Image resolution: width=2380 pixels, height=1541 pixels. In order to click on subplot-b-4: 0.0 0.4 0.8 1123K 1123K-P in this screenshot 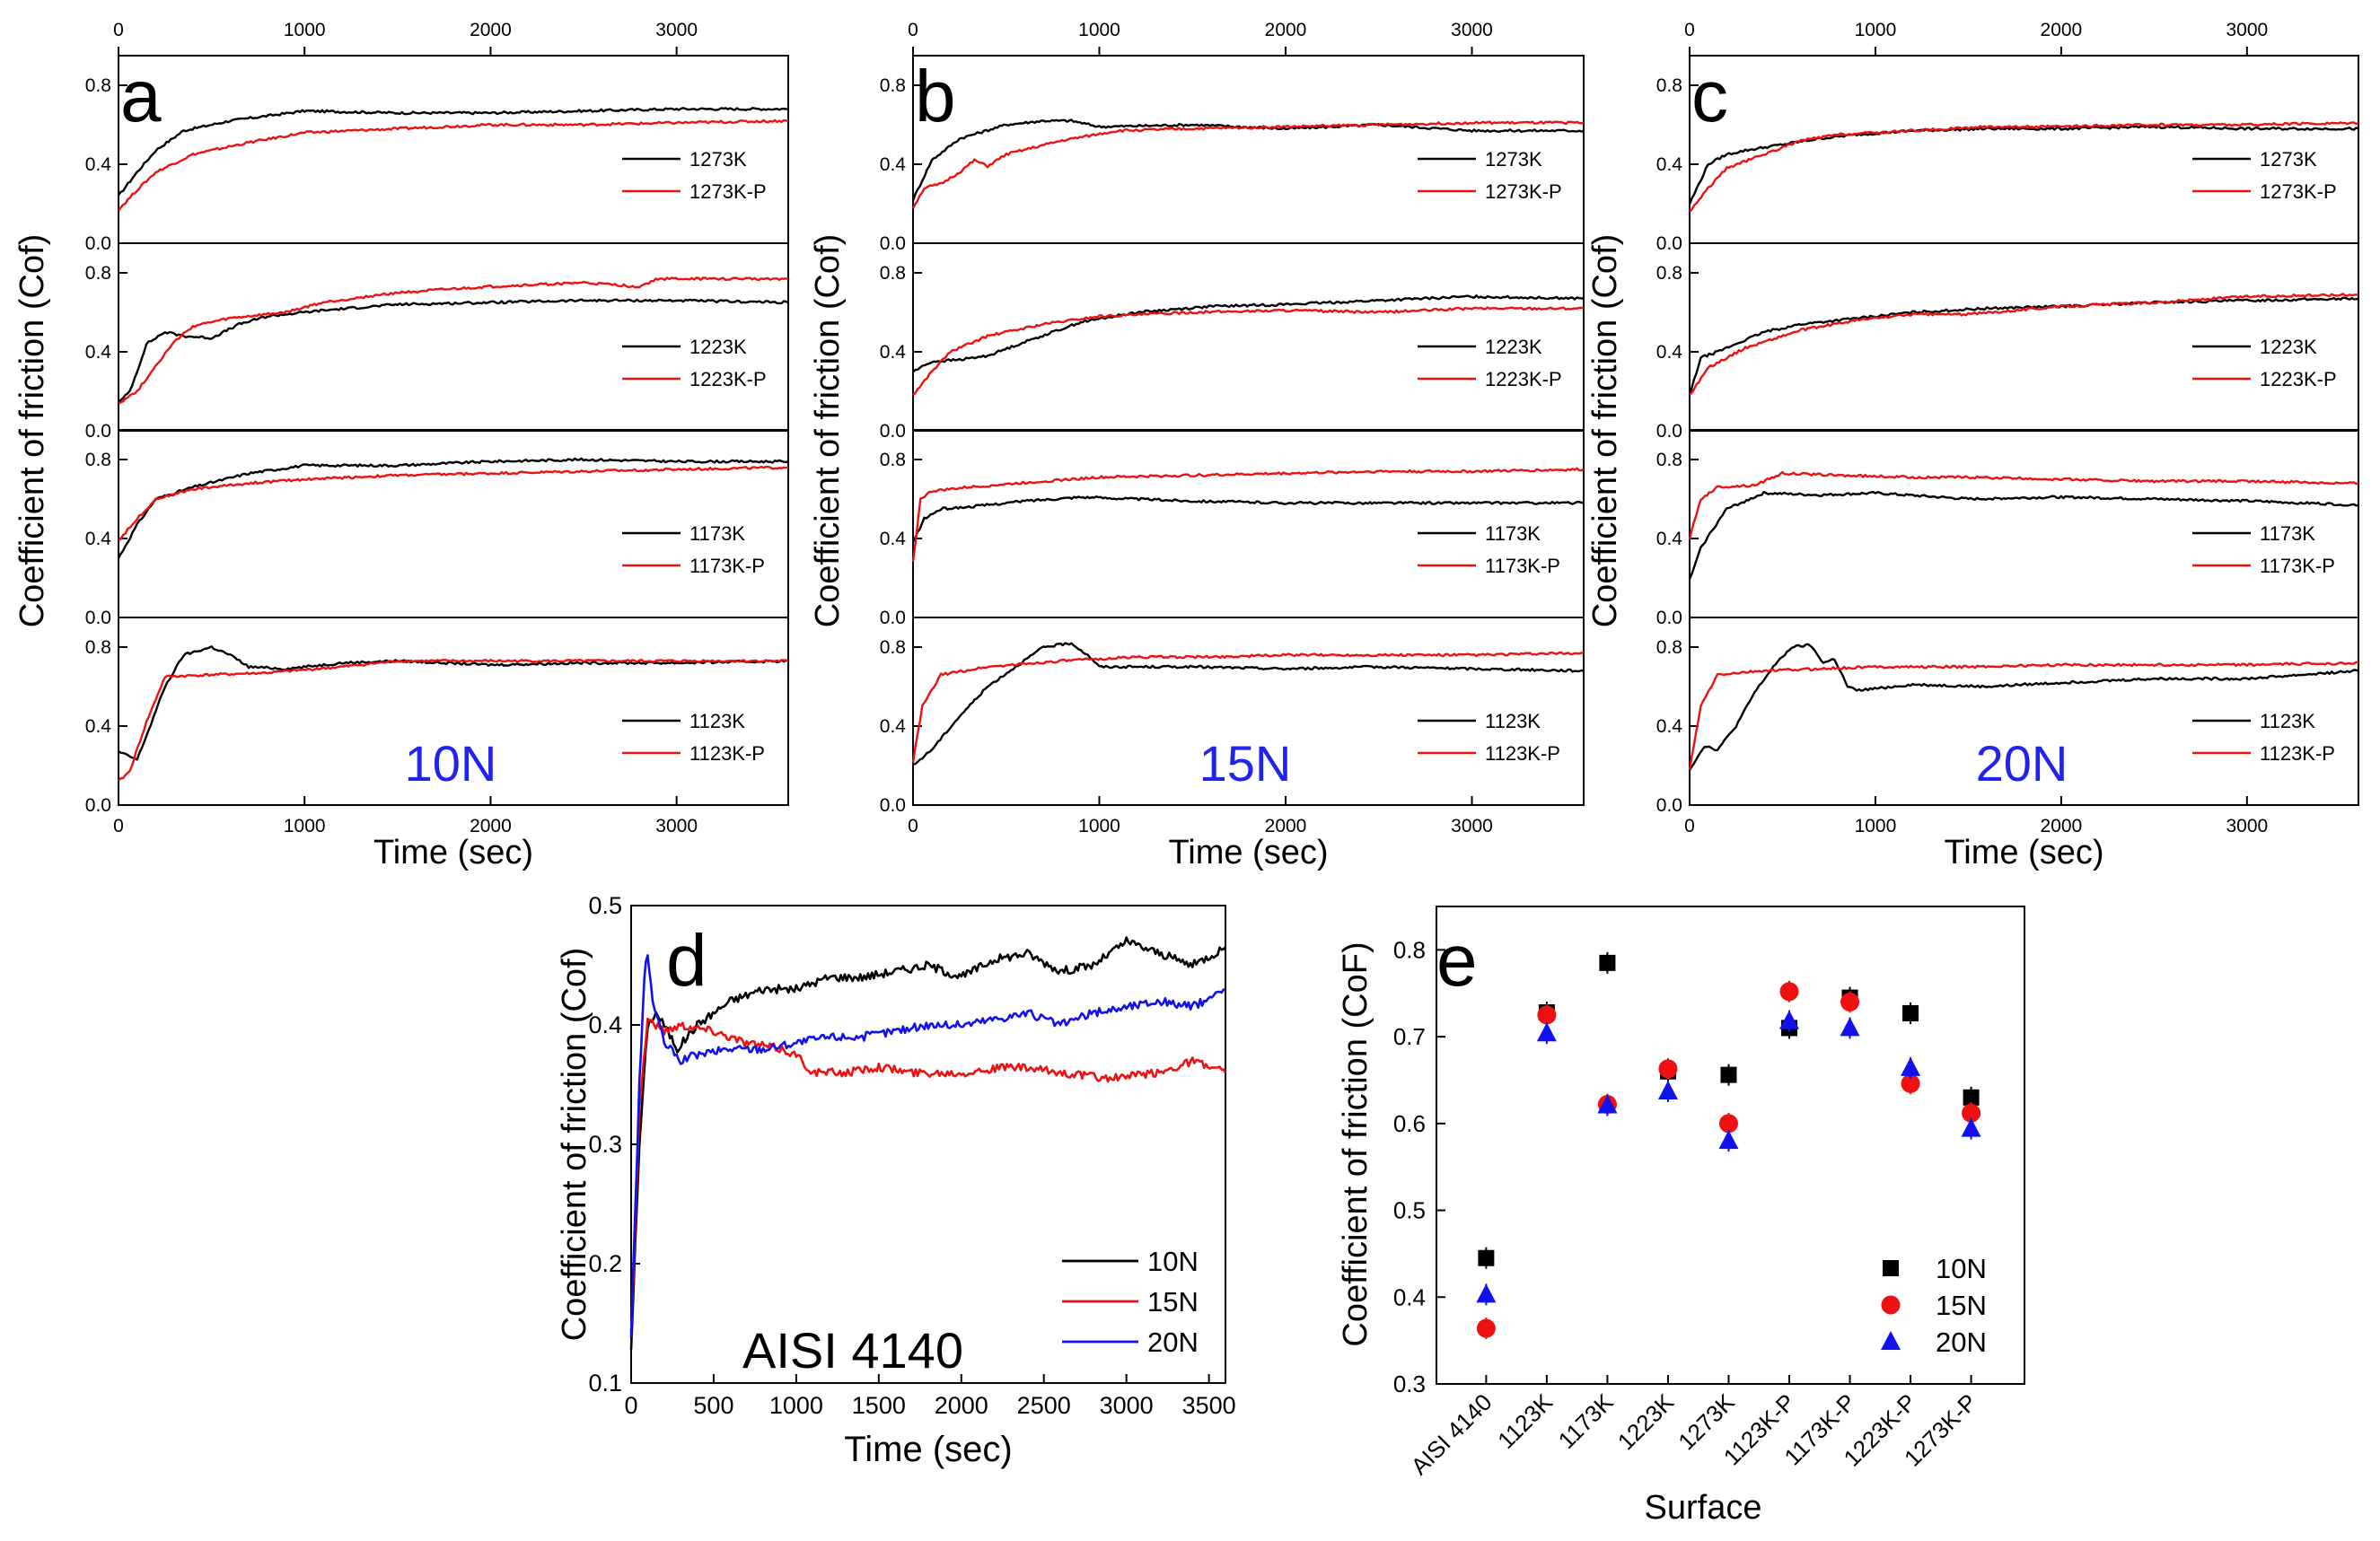, I will do `click(1232, 716)`.